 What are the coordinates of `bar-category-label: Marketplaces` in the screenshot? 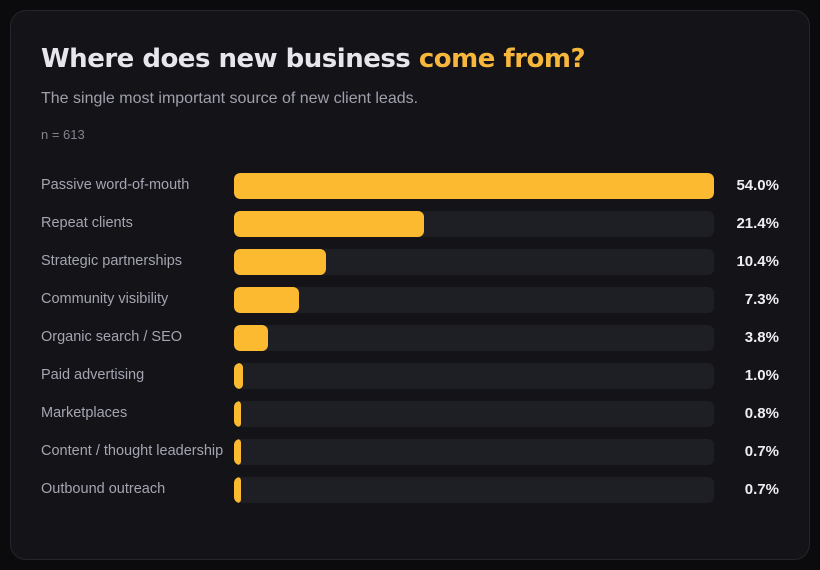 It's located at (84, 413).